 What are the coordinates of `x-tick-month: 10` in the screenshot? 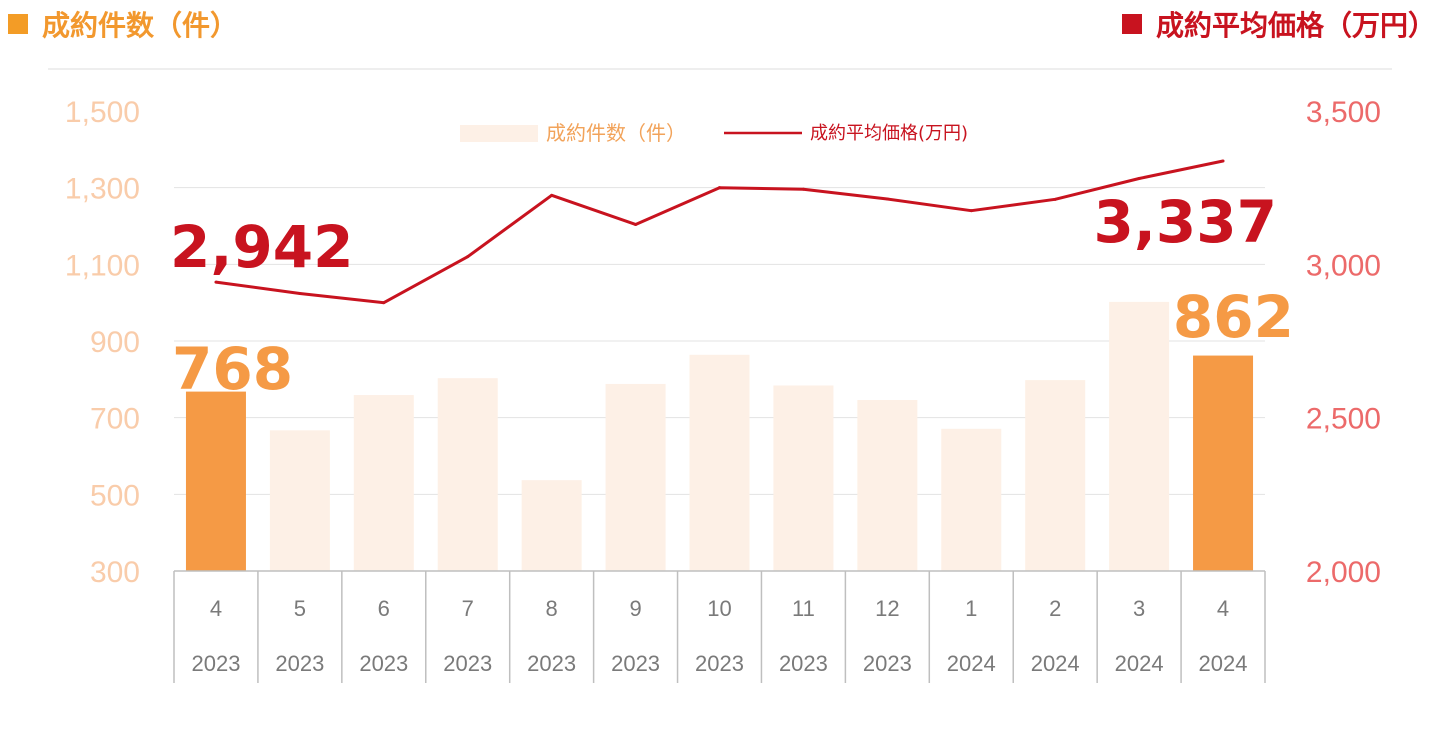 It's located at (719, 608).